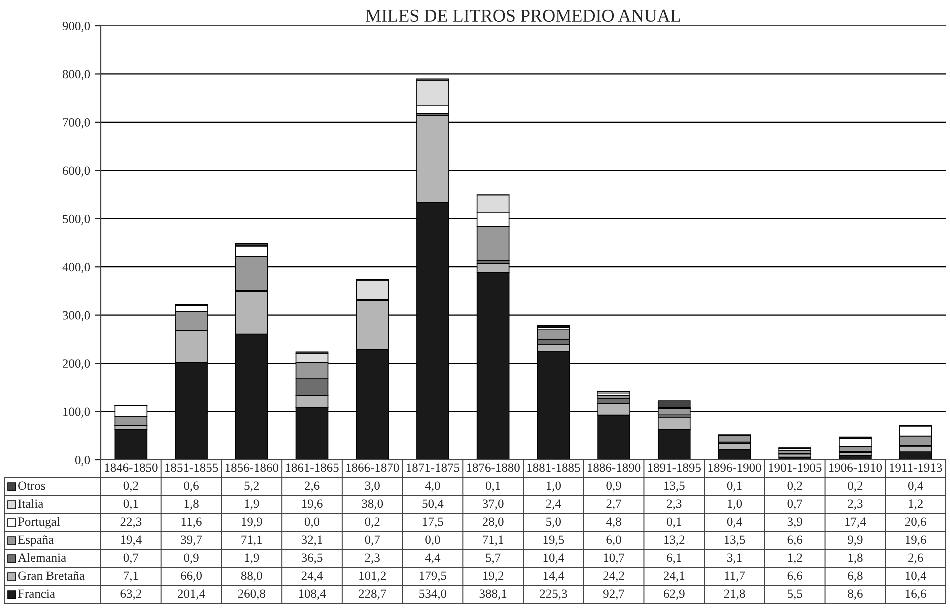  I want to click on data-label: 19,5, so click(554, 541).